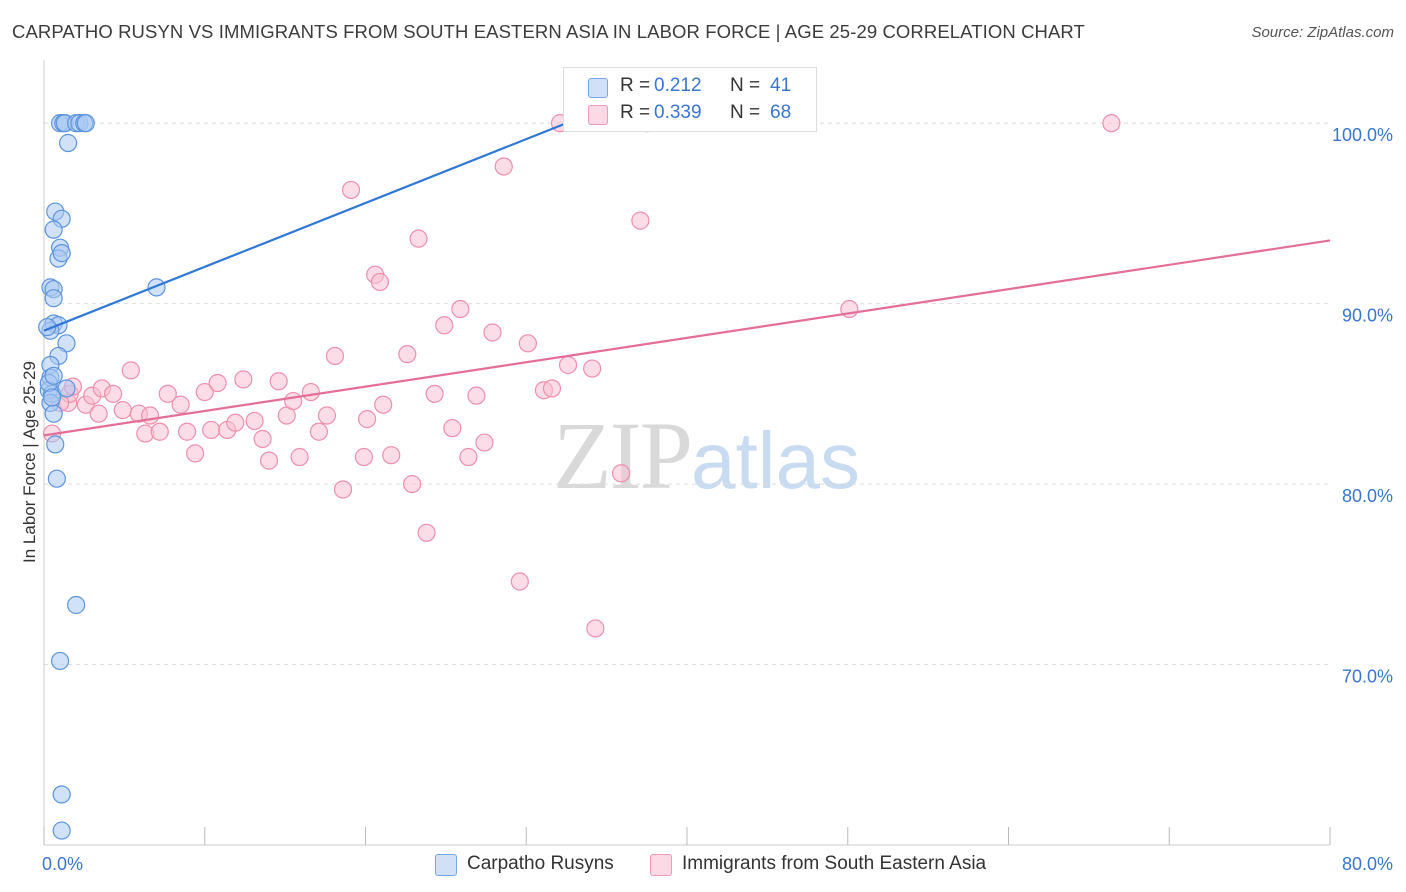 This screenshot has width=1406, height=892. What do you see at coordinates (598, 88) in the screenshot?
I see `legend-swatch-blue` at bounding box center [598, 88].